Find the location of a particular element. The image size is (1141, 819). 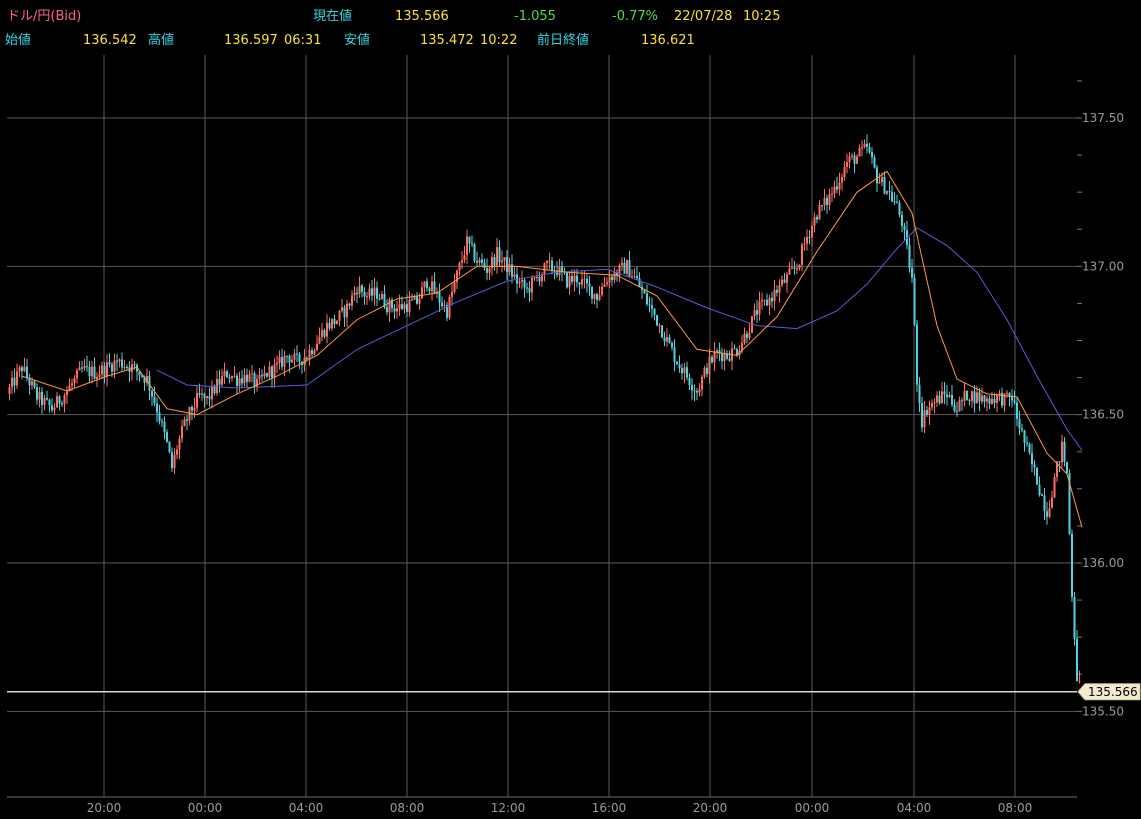

current-price-tag-label: 135.566 is located at coordinates (1113, 692).